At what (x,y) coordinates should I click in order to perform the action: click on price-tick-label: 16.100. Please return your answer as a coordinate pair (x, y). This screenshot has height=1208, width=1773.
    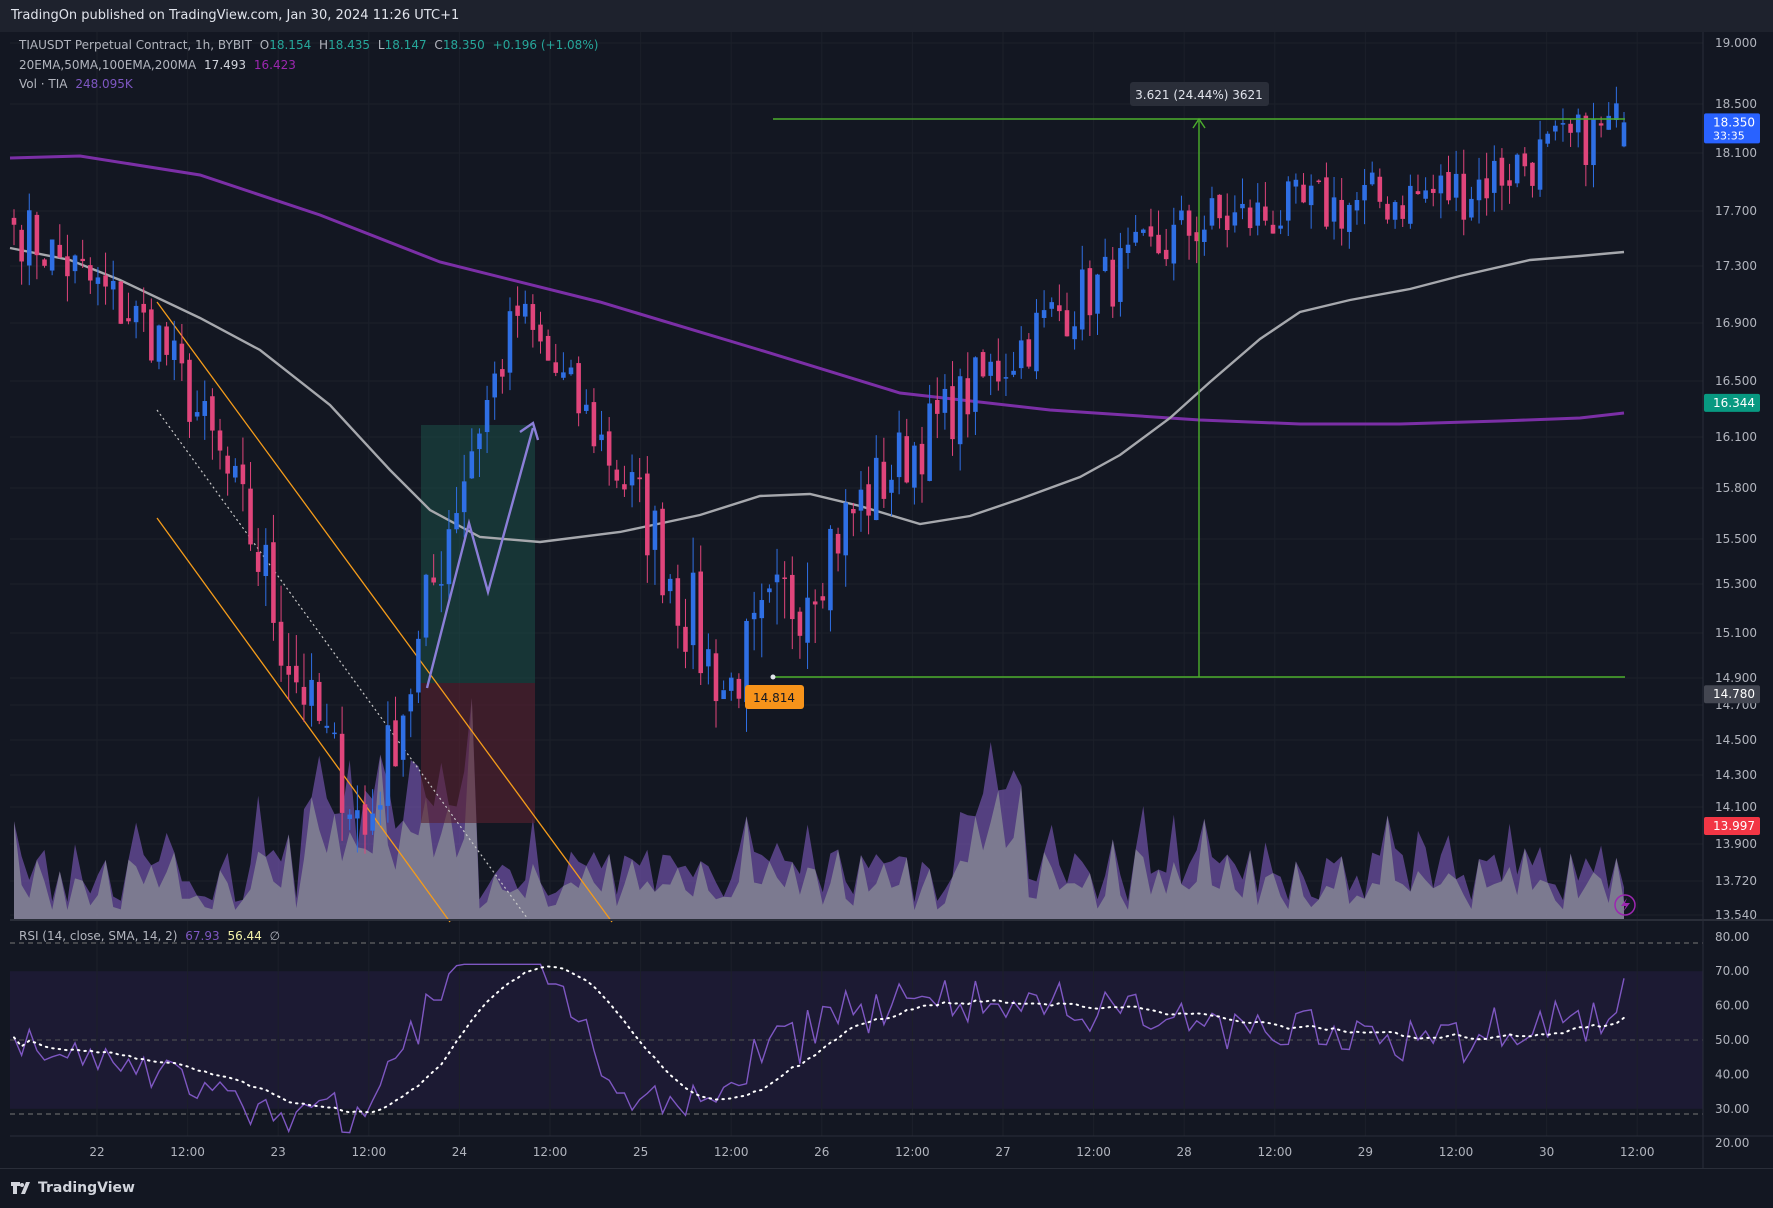
    Looking at the image, I should click on (1736, 437).